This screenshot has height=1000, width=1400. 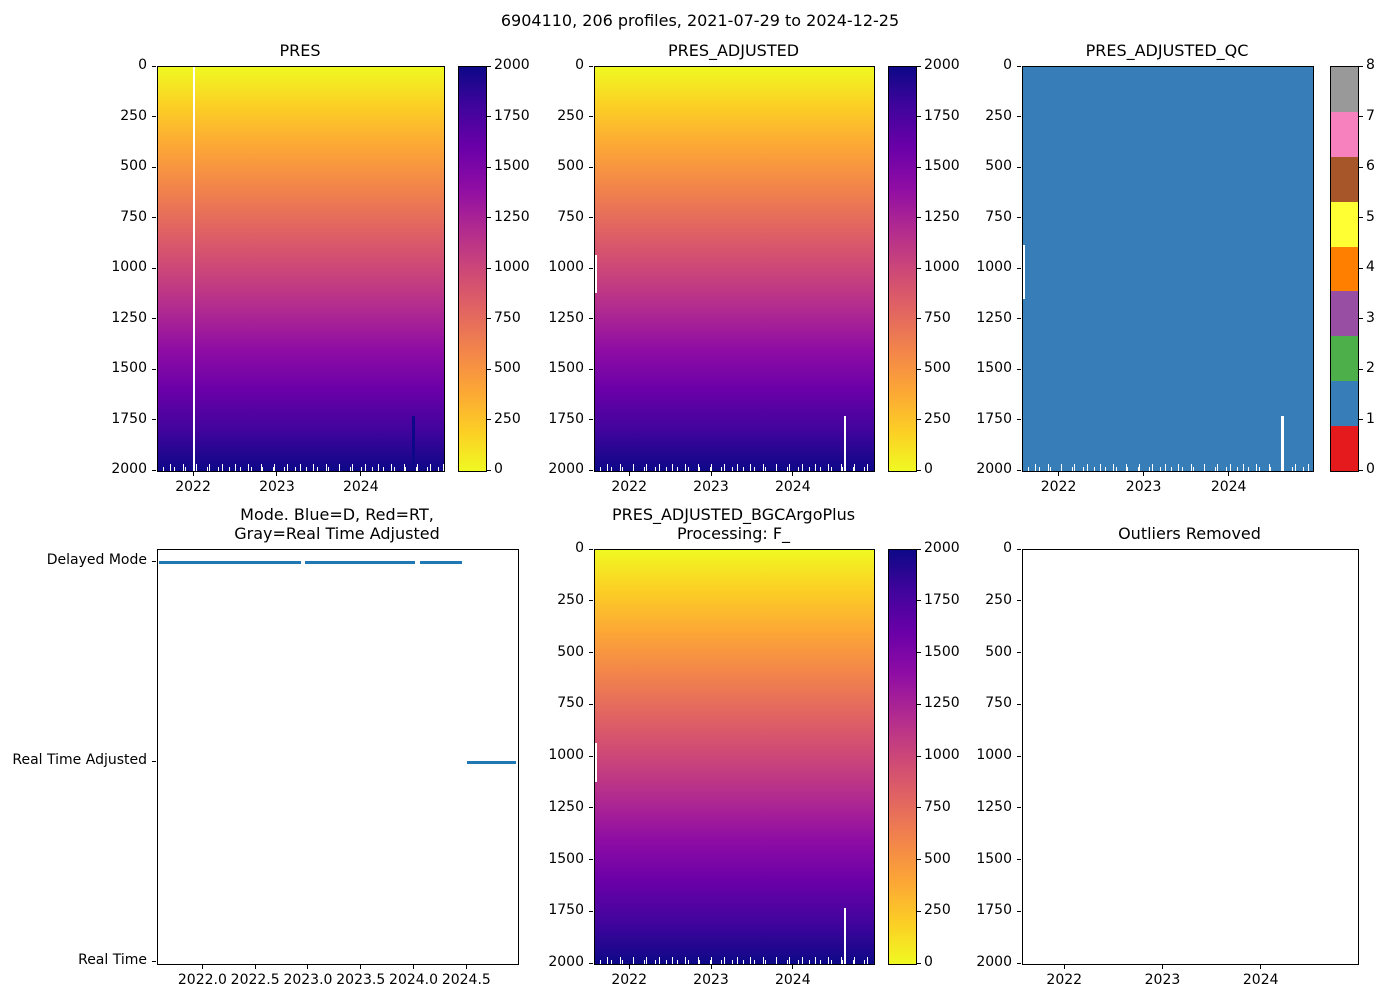 What do you see at coordinates (112, 960) in the screenshot?
I see `y-tick-label: Real Time` at bounding box center [112, 960].